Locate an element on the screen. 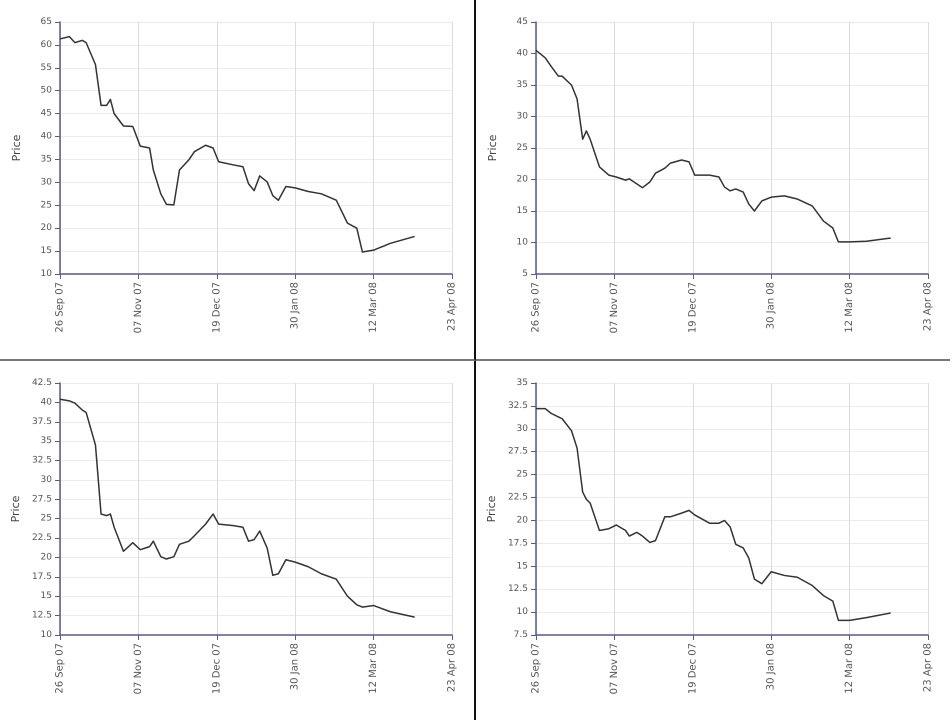 This screenshot has height=723, width=952. y-tick-label: 65 is located at coordinates (46, 22).